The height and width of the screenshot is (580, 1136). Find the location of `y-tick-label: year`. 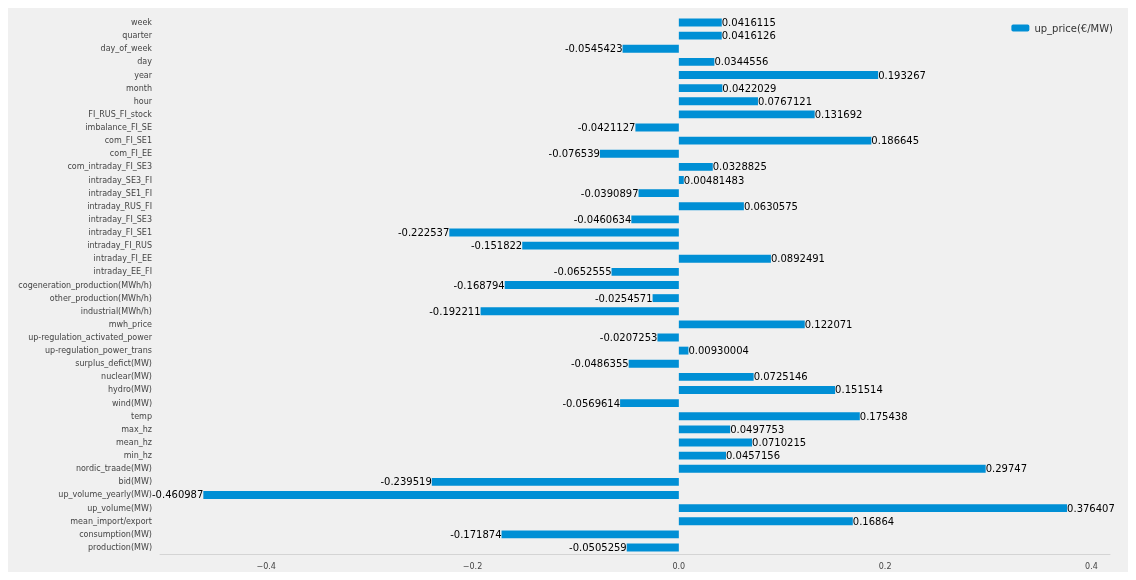

y-tick-label: year is located at coordinates (143, 75).